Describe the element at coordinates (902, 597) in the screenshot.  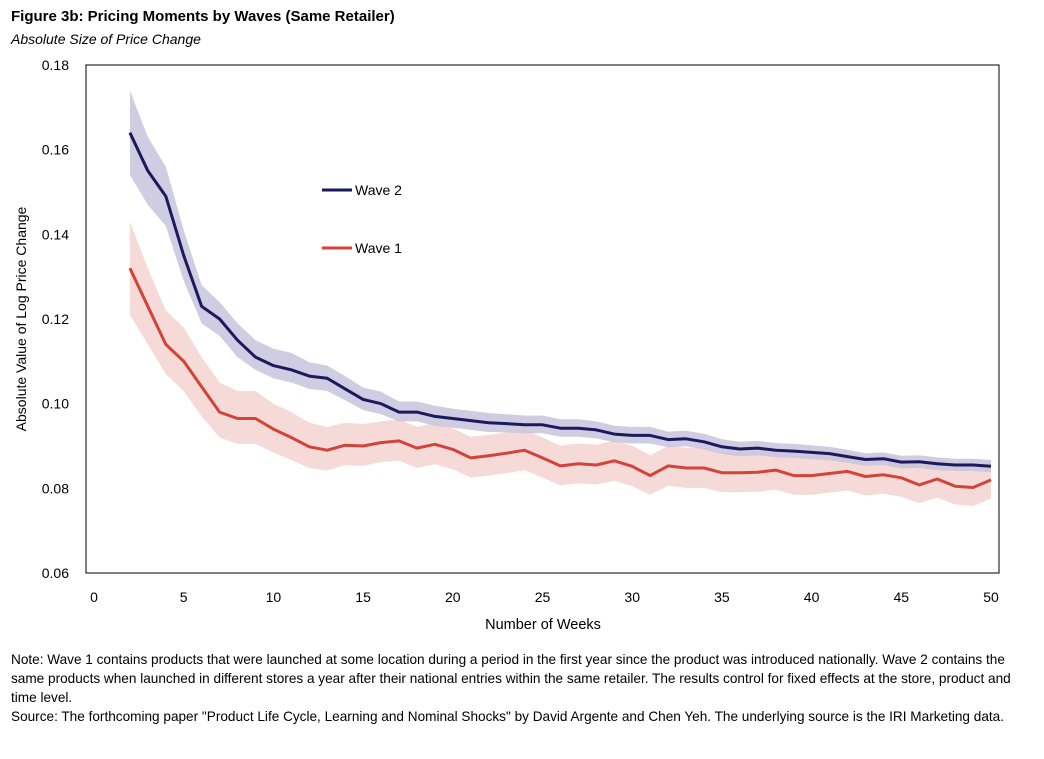
I see `x-tick-label: 45` at that location.